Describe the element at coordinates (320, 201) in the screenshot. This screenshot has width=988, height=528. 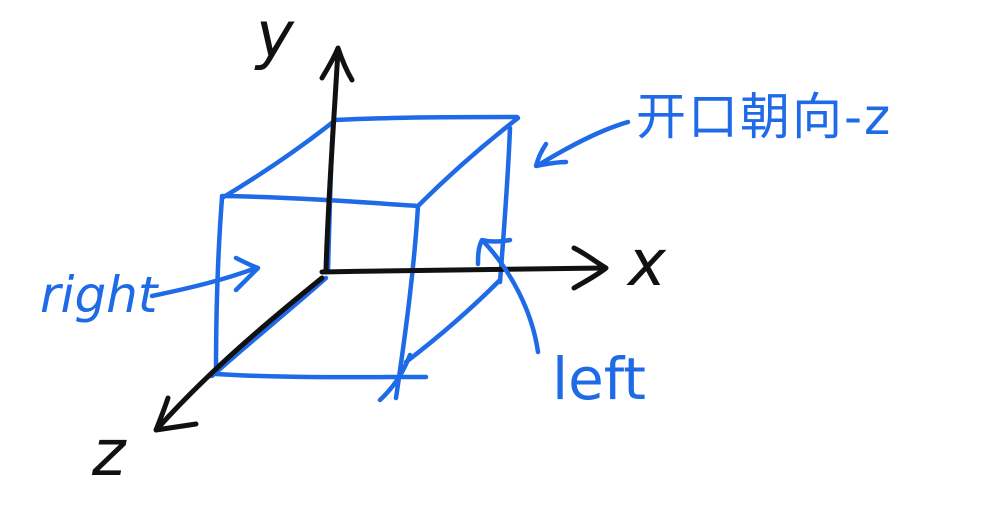
I see `cube-front-top-edge` at that location.